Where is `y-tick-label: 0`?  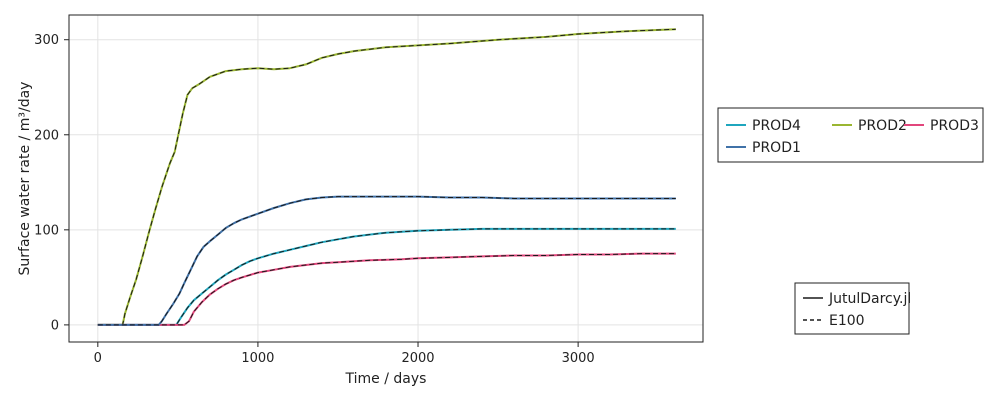
y-tick-label: 0 is located at coordinates (55, 325).